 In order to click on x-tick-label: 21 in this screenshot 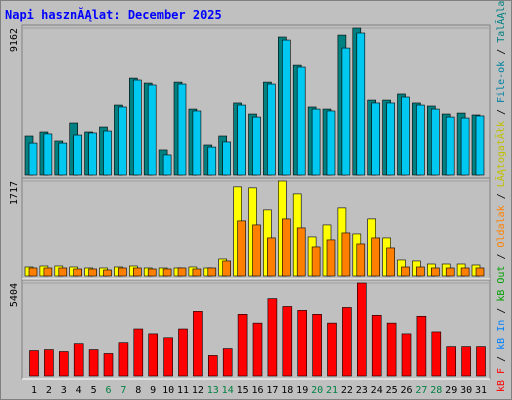, I will do `click(332, 390)`.